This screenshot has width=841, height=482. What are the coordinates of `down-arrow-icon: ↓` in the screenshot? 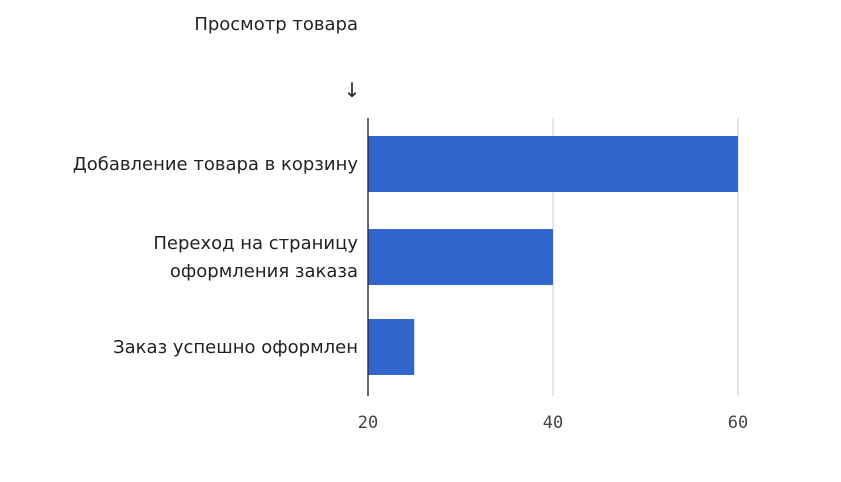 It's located at (352, 90).